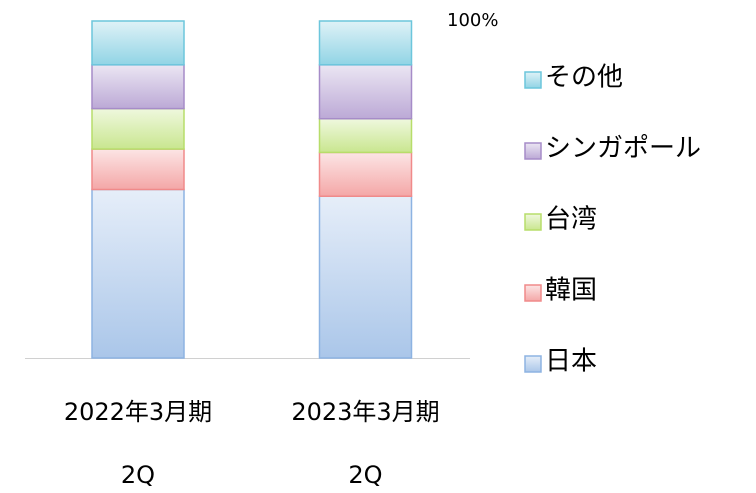 Image resolution: width=756 pixels, height=493 pixels. What do you see at coordinates (584, 78) in the screenshot?
I see `legend-label: その他` at bounding box center [584, 78].